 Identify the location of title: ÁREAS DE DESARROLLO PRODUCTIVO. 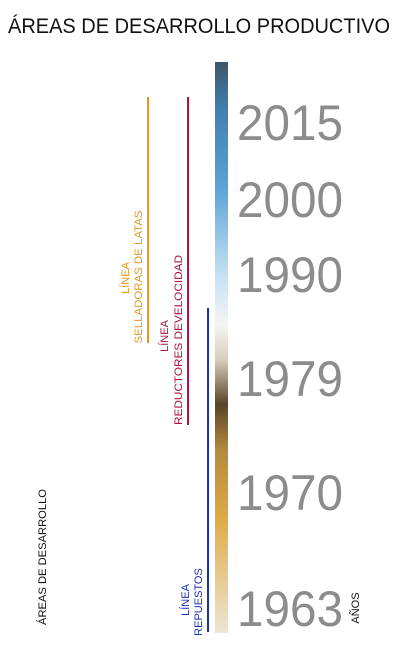
(199, 26).